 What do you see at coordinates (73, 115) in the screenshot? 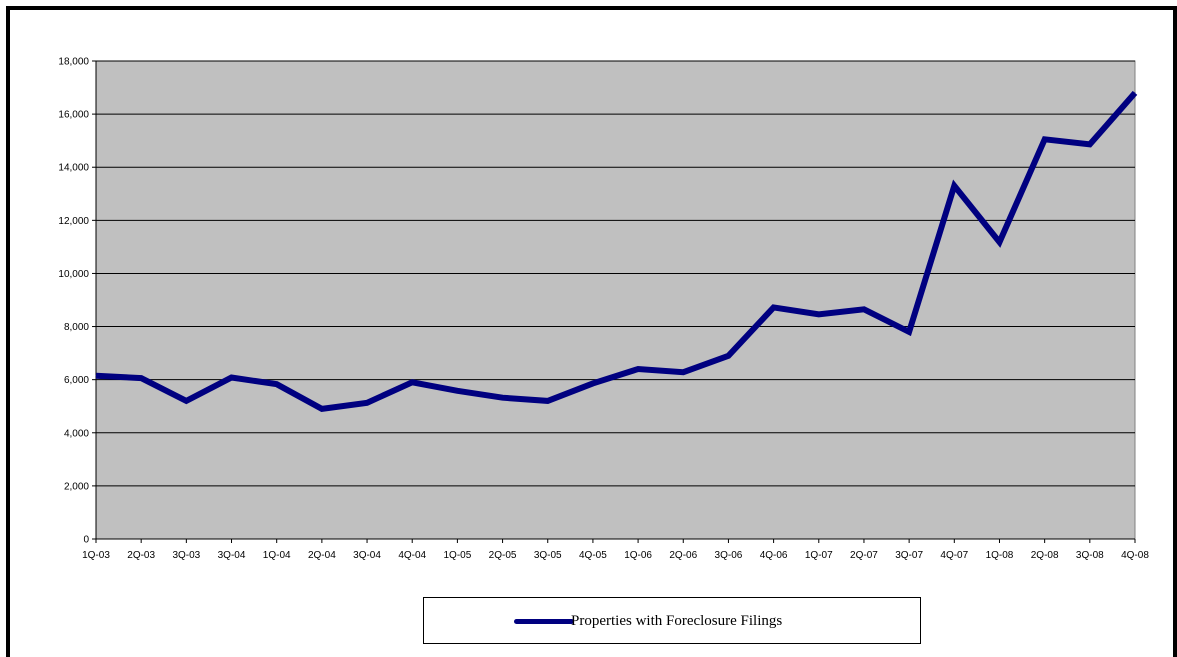
I see `y-tick-label: 16,000` at bounding box center [73, 115].